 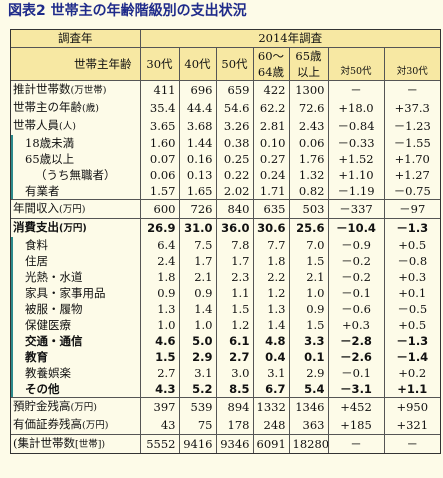 What do you see at coordinates (225, 260) in the screenshot?
I see `table-row: 住居 2.4 1.7 1.7 1.8 1.5 －0.2 －0.8` at bounding box center [225, 260].